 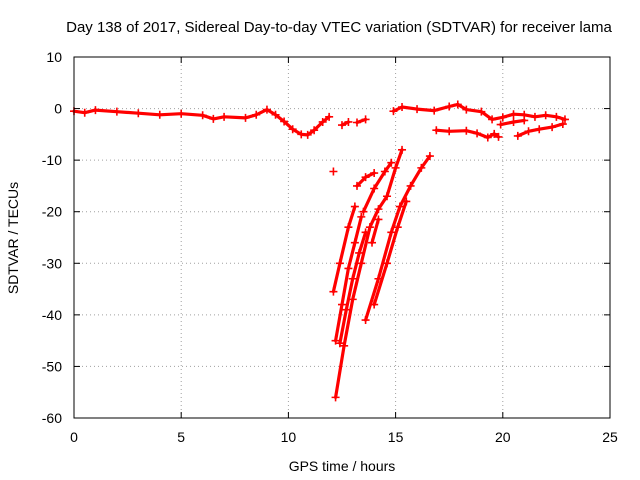 I want to click on x-tick-label: 20, so click(x=503, y=437).